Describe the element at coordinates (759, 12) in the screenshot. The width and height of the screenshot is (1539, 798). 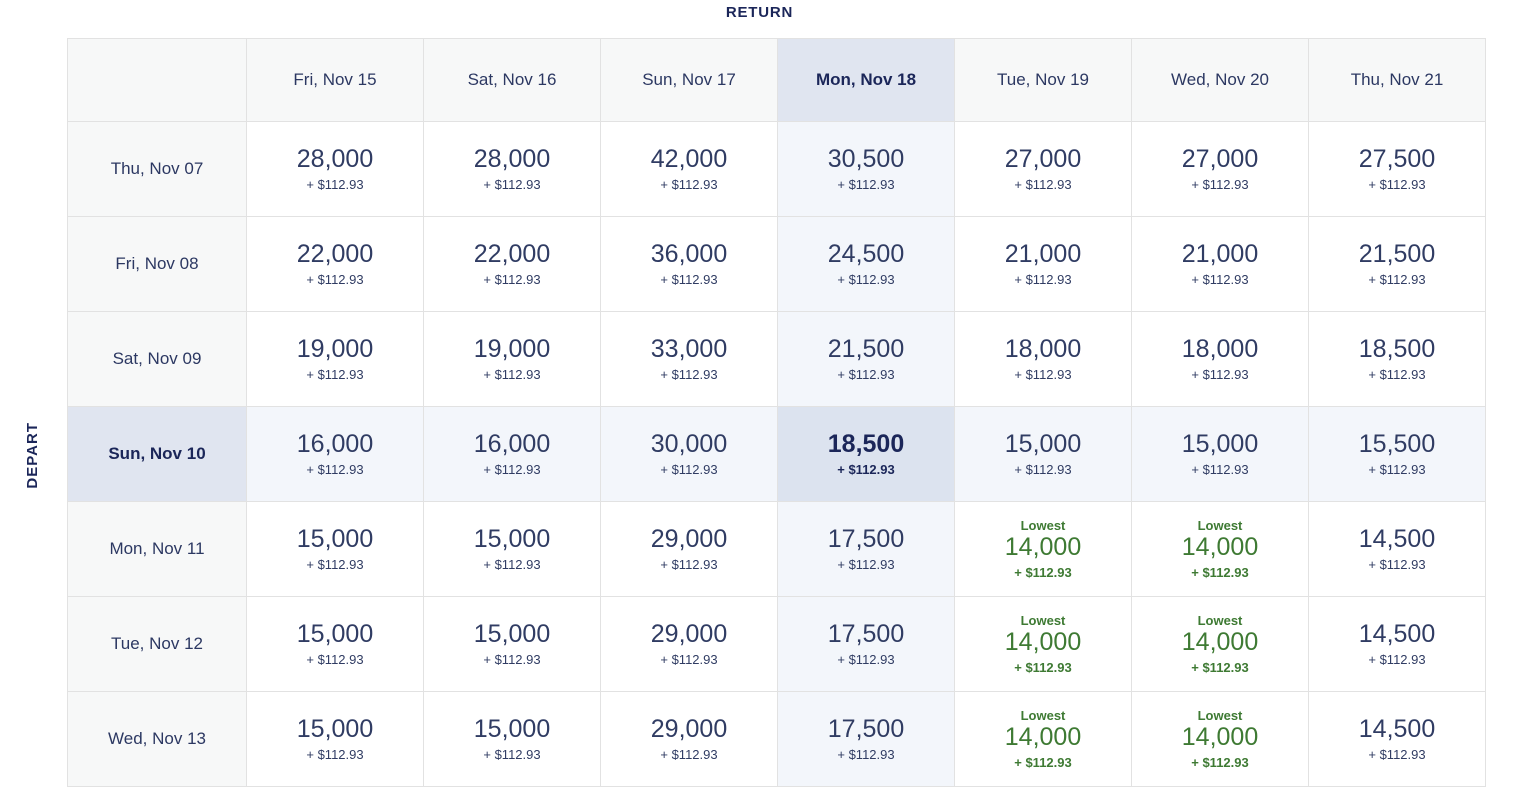
I see `return-axis-label: RETURN` at that location.